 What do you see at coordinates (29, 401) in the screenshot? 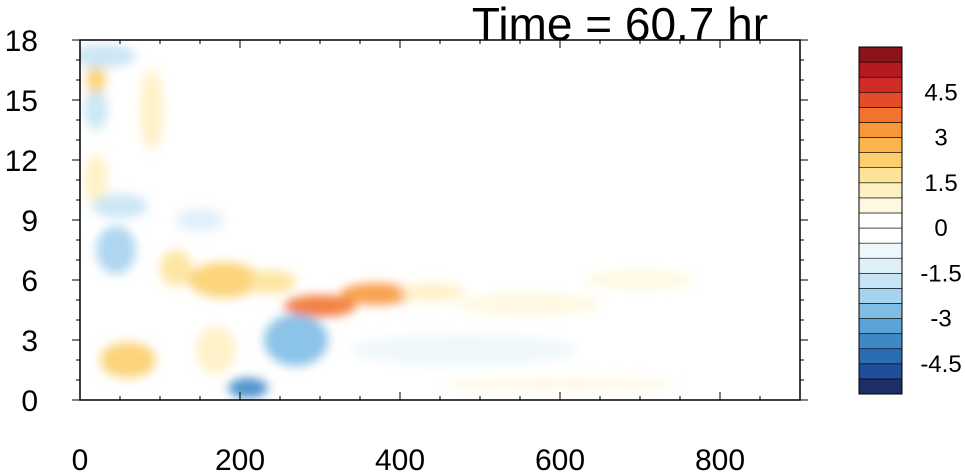
I see `y-tick-label: 0` at bounding box center [29, 401].